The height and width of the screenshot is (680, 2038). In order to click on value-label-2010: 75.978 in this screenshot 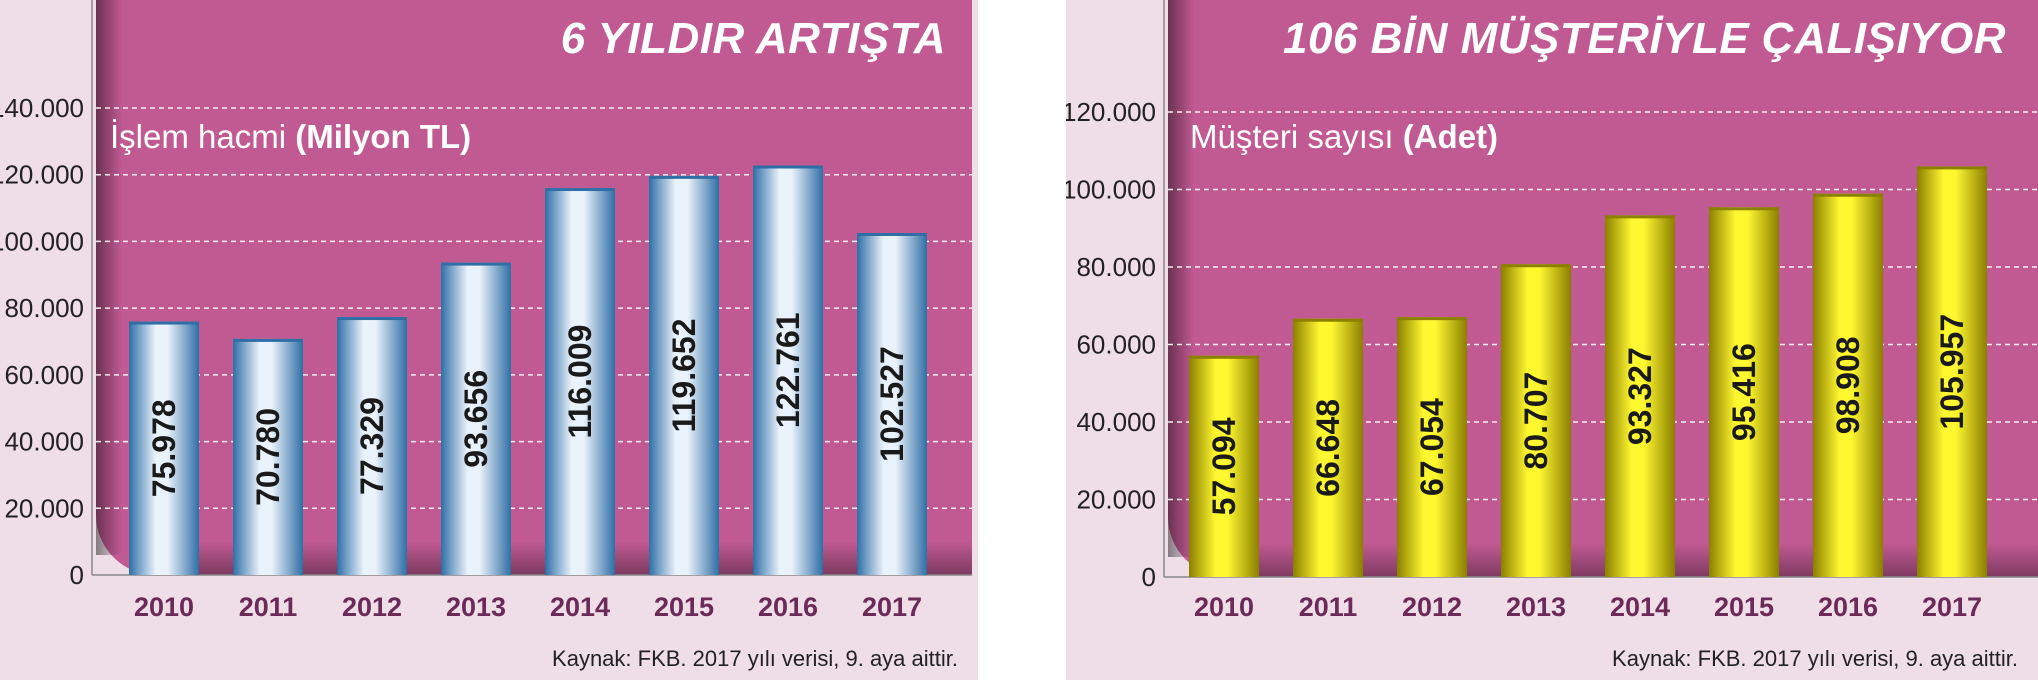, I will do `click(164, 448)`.